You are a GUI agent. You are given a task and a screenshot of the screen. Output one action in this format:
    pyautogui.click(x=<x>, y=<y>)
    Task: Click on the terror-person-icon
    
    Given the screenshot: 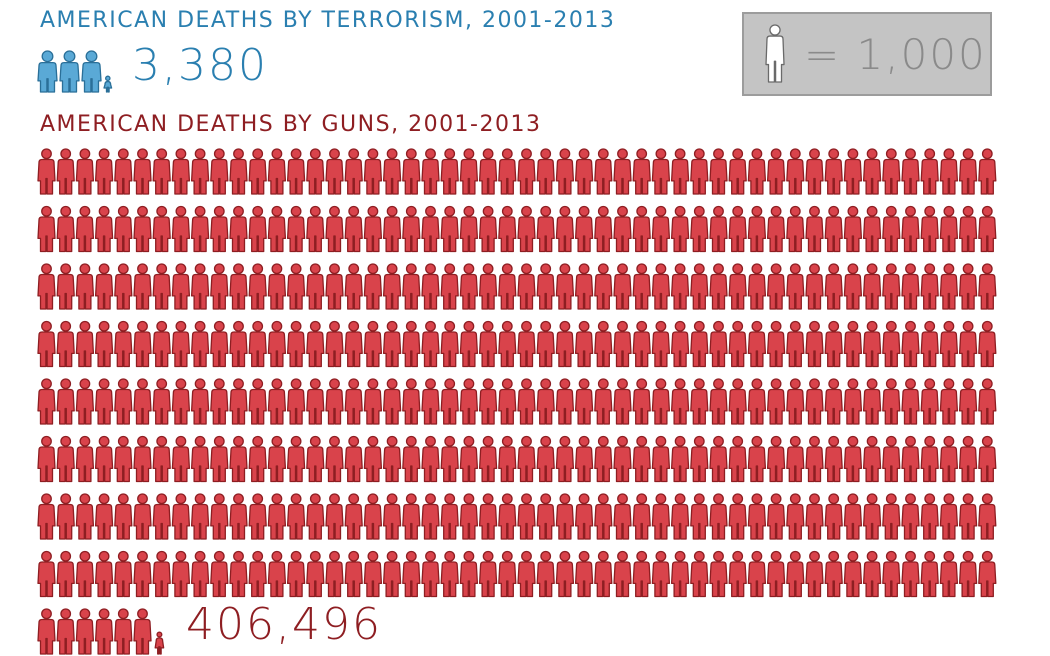 What is the action you would take?
    pyautogui.click(x=91, y=71)
    